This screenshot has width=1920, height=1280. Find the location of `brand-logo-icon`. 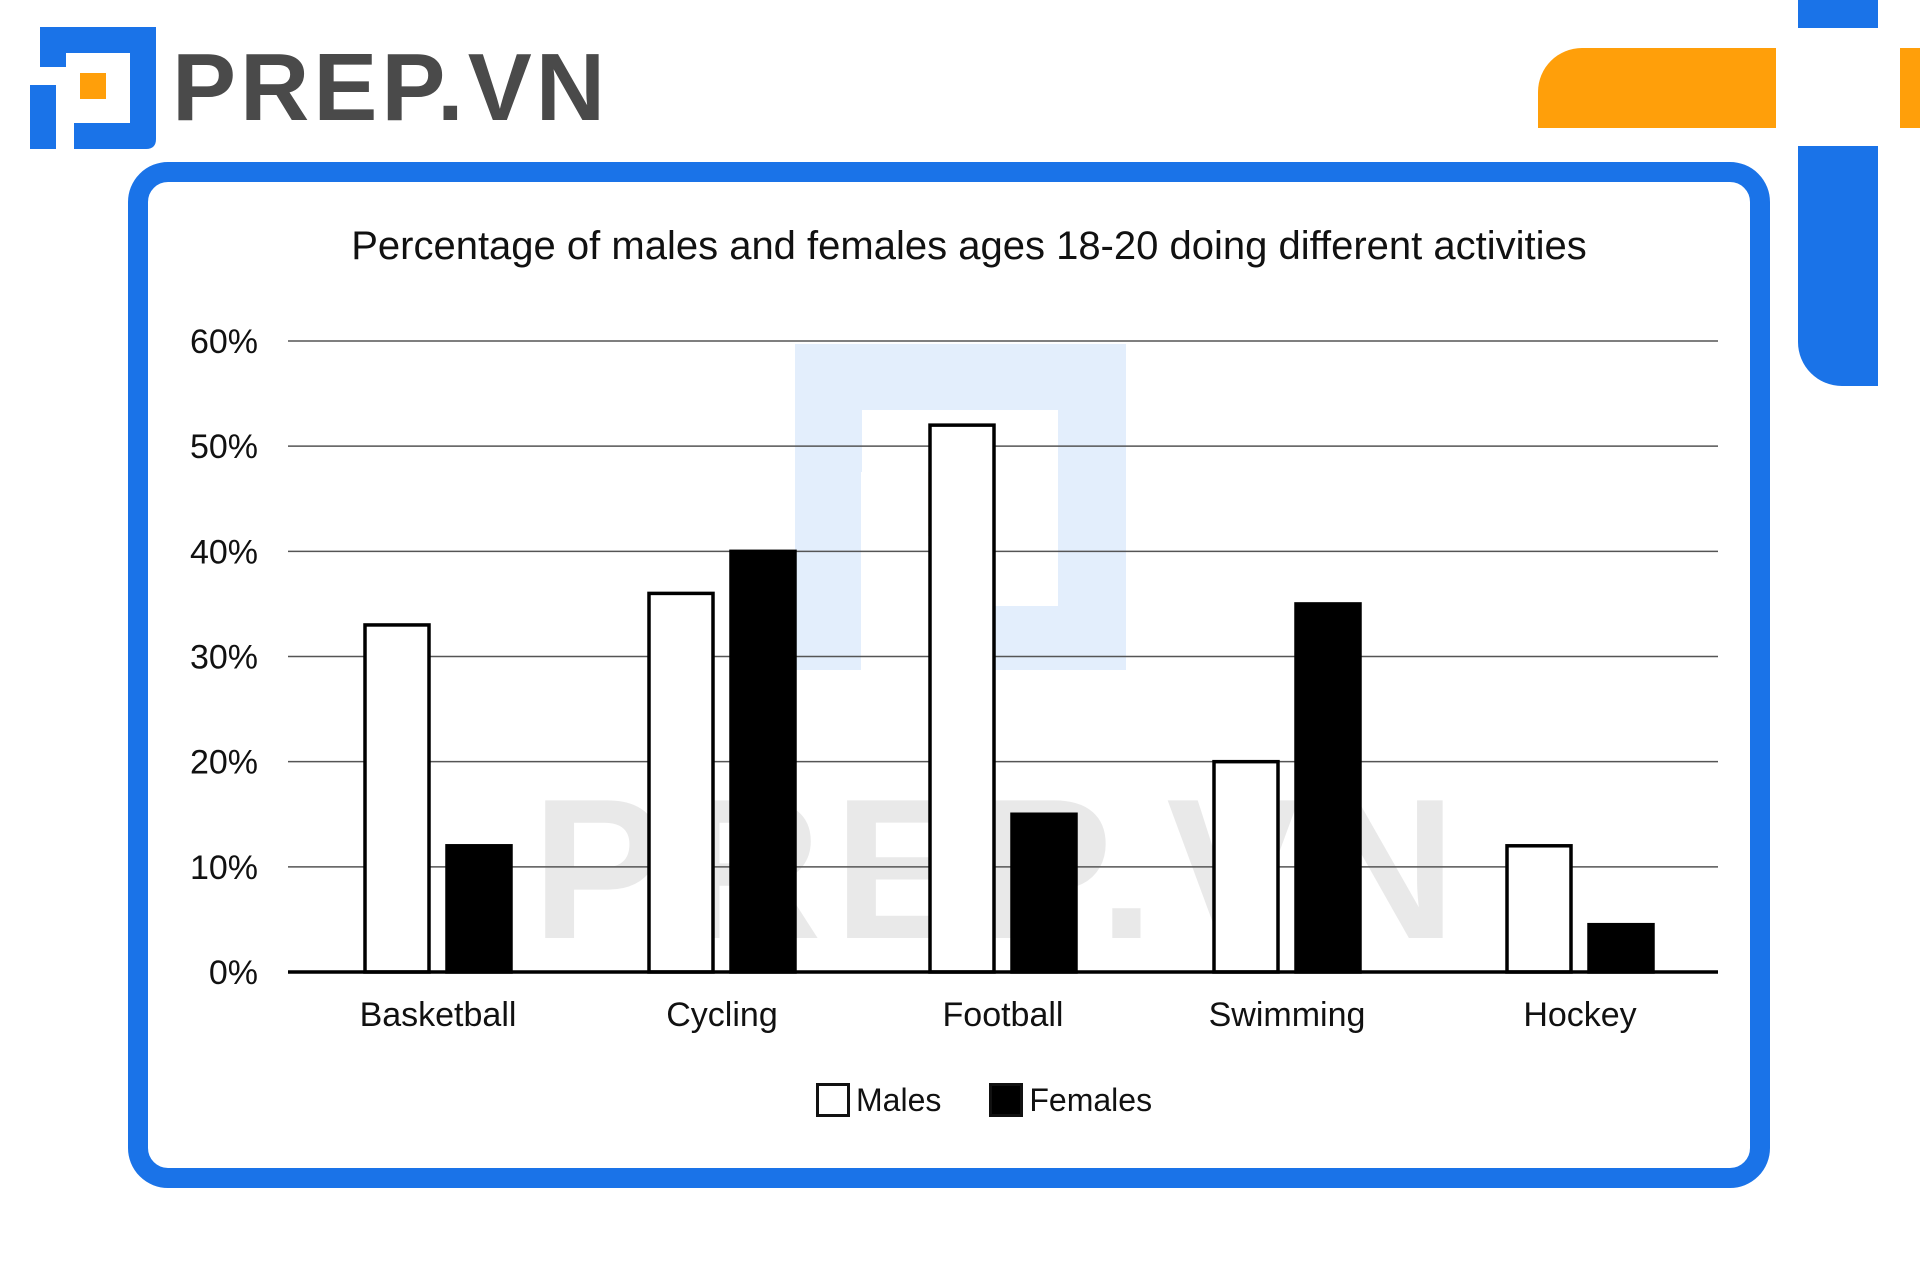

brand-logo-icon is located at coordinates (93, 88).